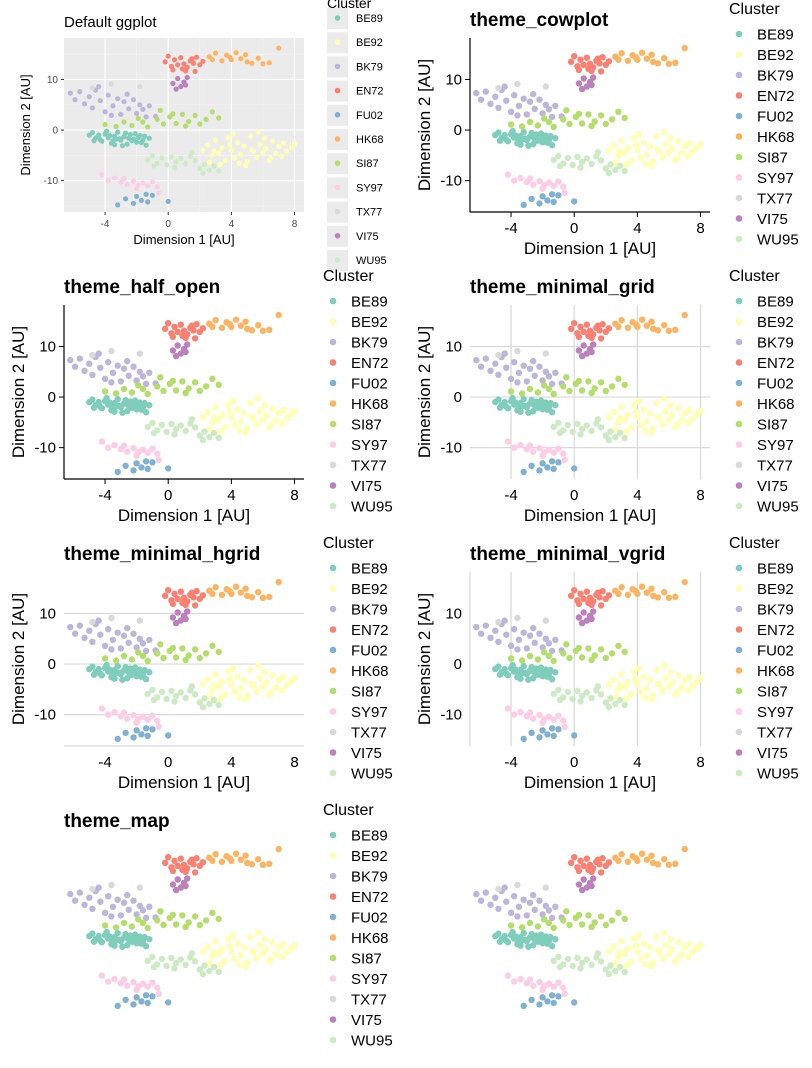  I want to click on legend-key-hk68, so click(337, 139).